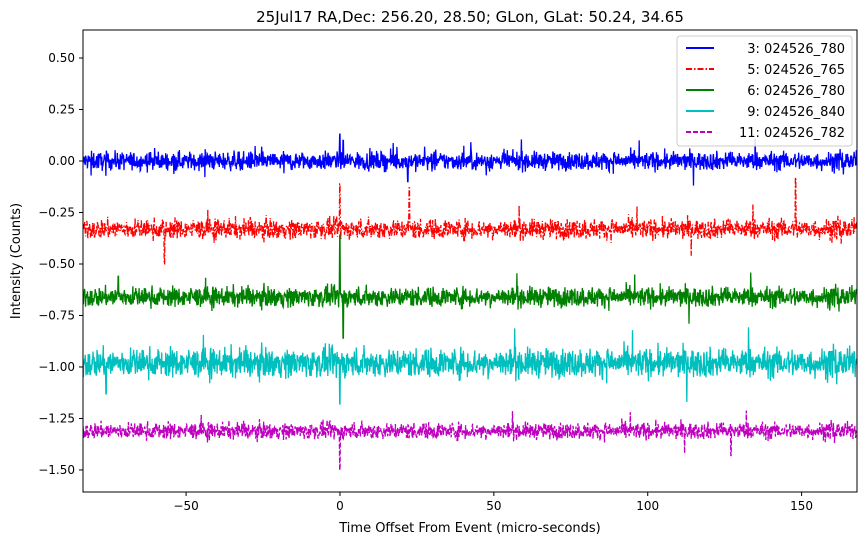  I want to click on x-tick-label: 150, so click(801, 506).